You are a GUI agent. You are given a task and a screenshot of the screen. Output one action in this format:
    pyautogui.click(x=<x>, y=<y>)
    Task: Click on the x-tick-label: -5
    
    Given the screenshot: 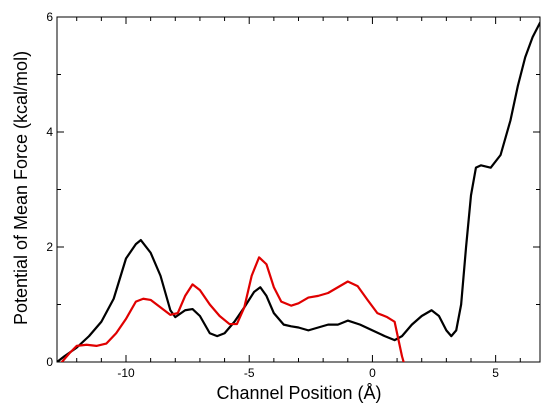 What is the action you would take?
    pyautogui.click(x=249, y=373)
    